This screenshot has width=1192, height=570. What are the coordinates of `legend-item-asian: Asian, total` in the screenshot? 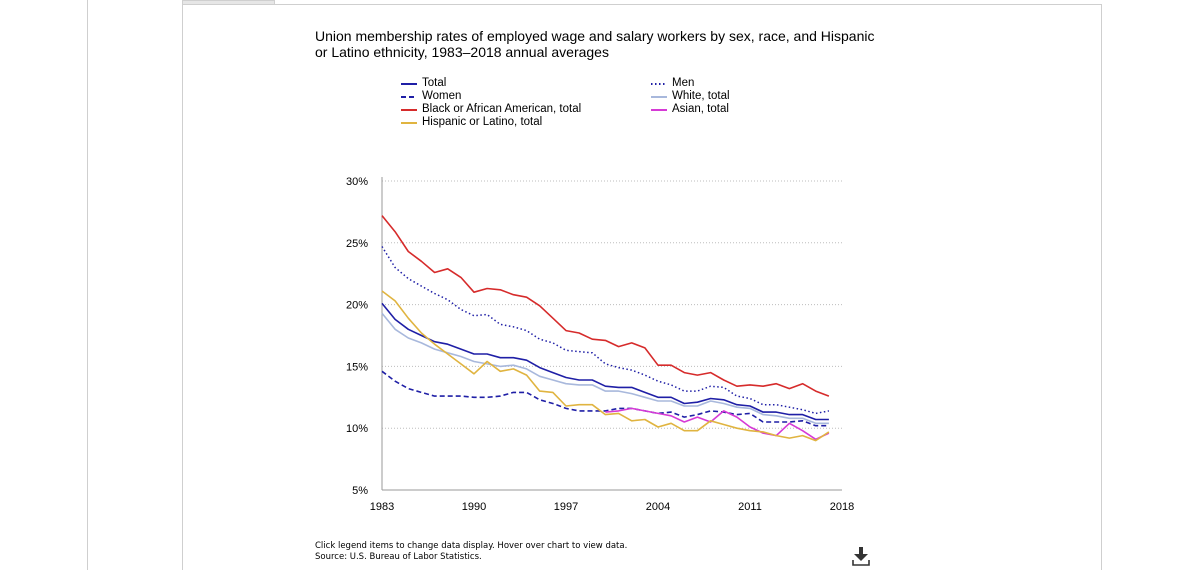 It's located at (690, 109).